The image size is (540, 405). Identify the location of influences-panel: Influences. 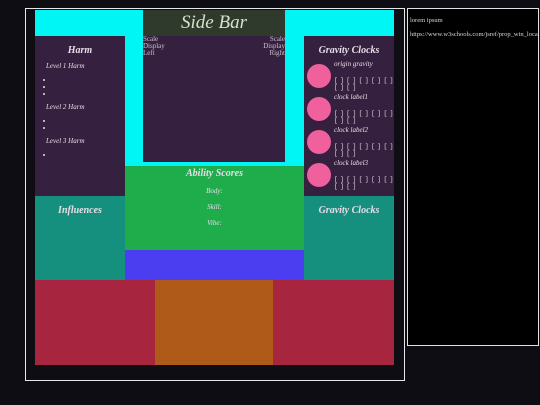
(80, 238).